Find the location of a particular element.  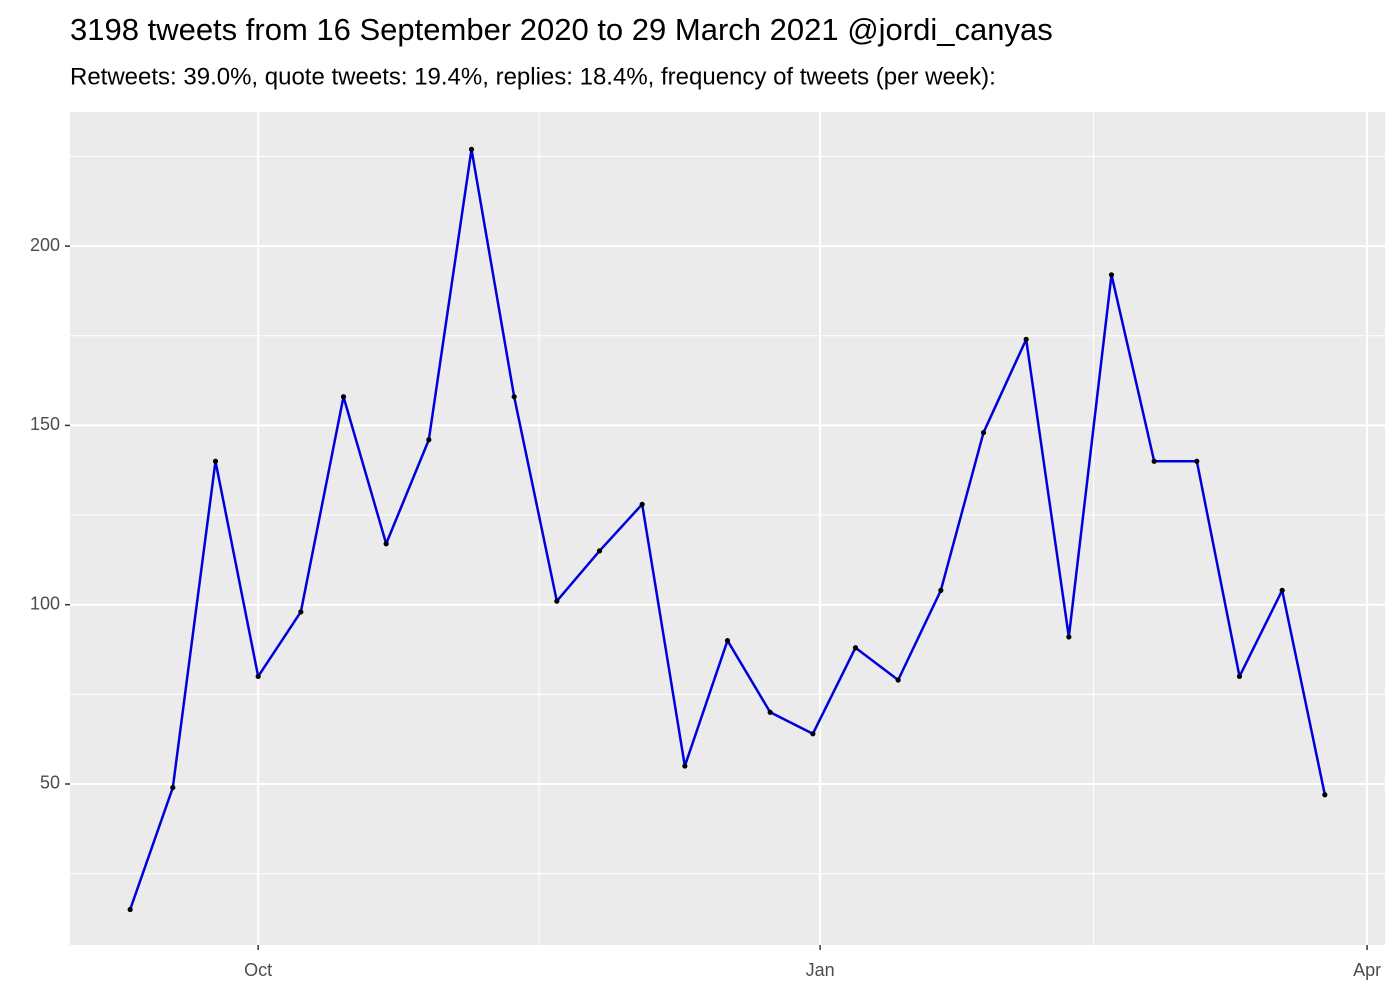

y-tick-label: 200 is located at coordinates (45, 245).